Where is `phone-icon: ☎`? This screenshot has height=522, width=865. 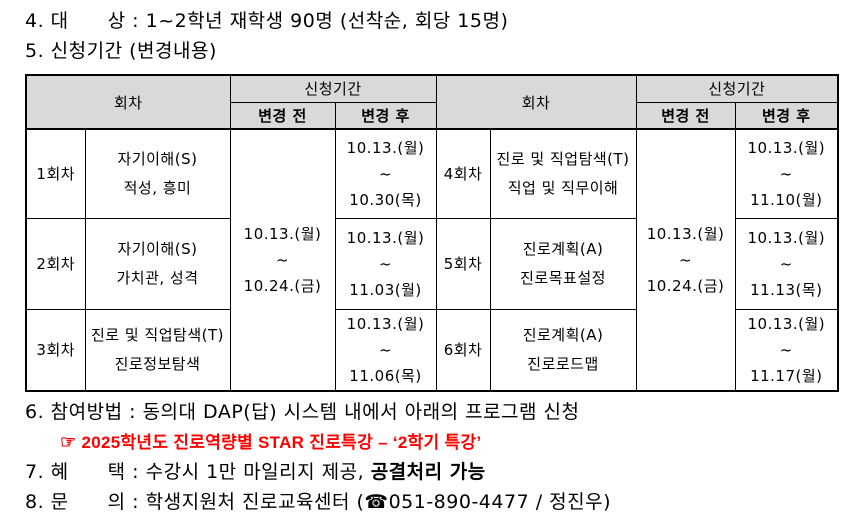
phone-icon: ☎ is located at coordinates (376, 502).